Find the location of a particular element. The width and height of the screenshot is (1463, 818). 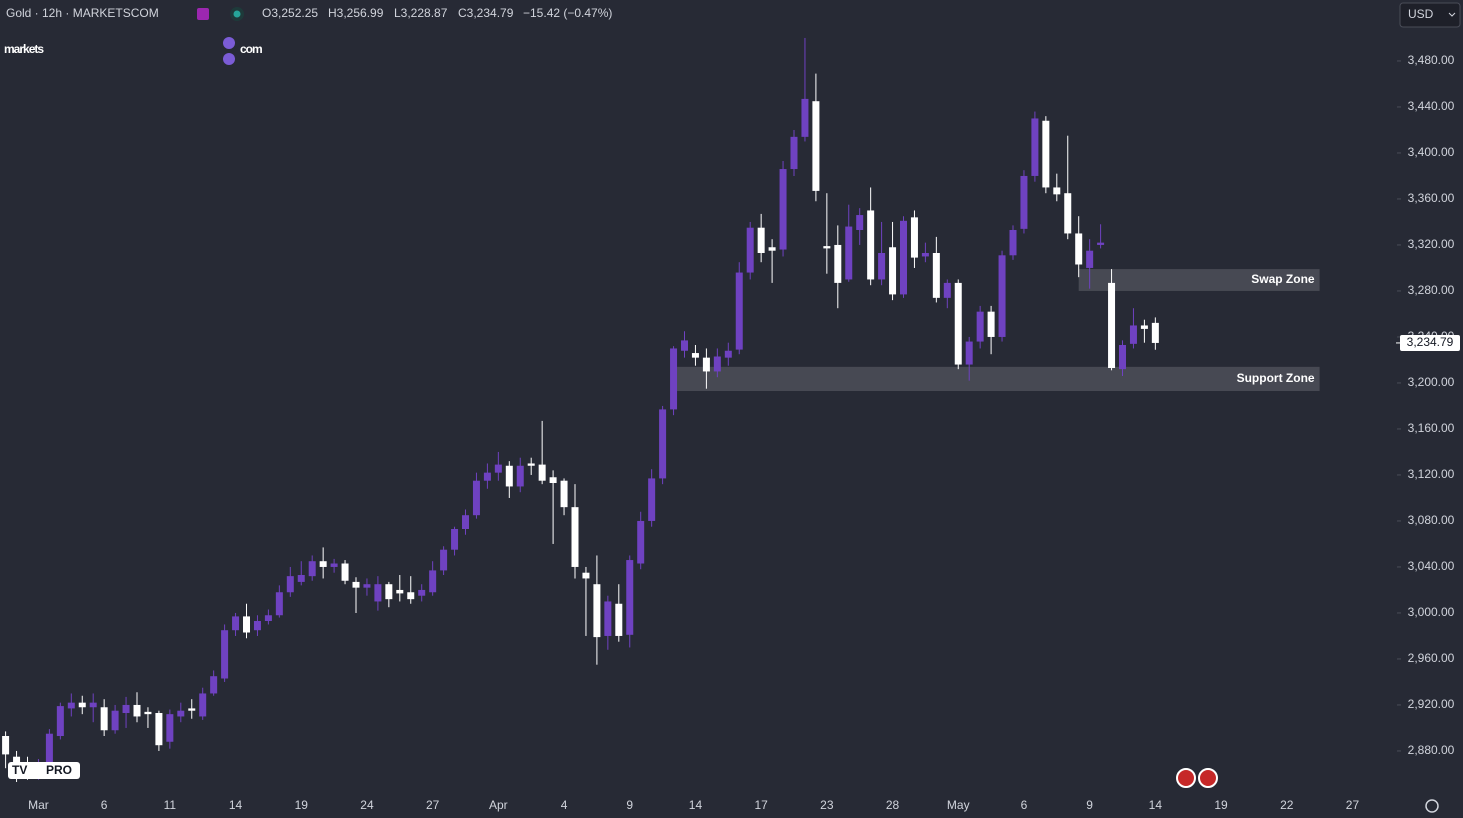

y-tick-label: 2,920.00 is located at coordinates (1431, 704).